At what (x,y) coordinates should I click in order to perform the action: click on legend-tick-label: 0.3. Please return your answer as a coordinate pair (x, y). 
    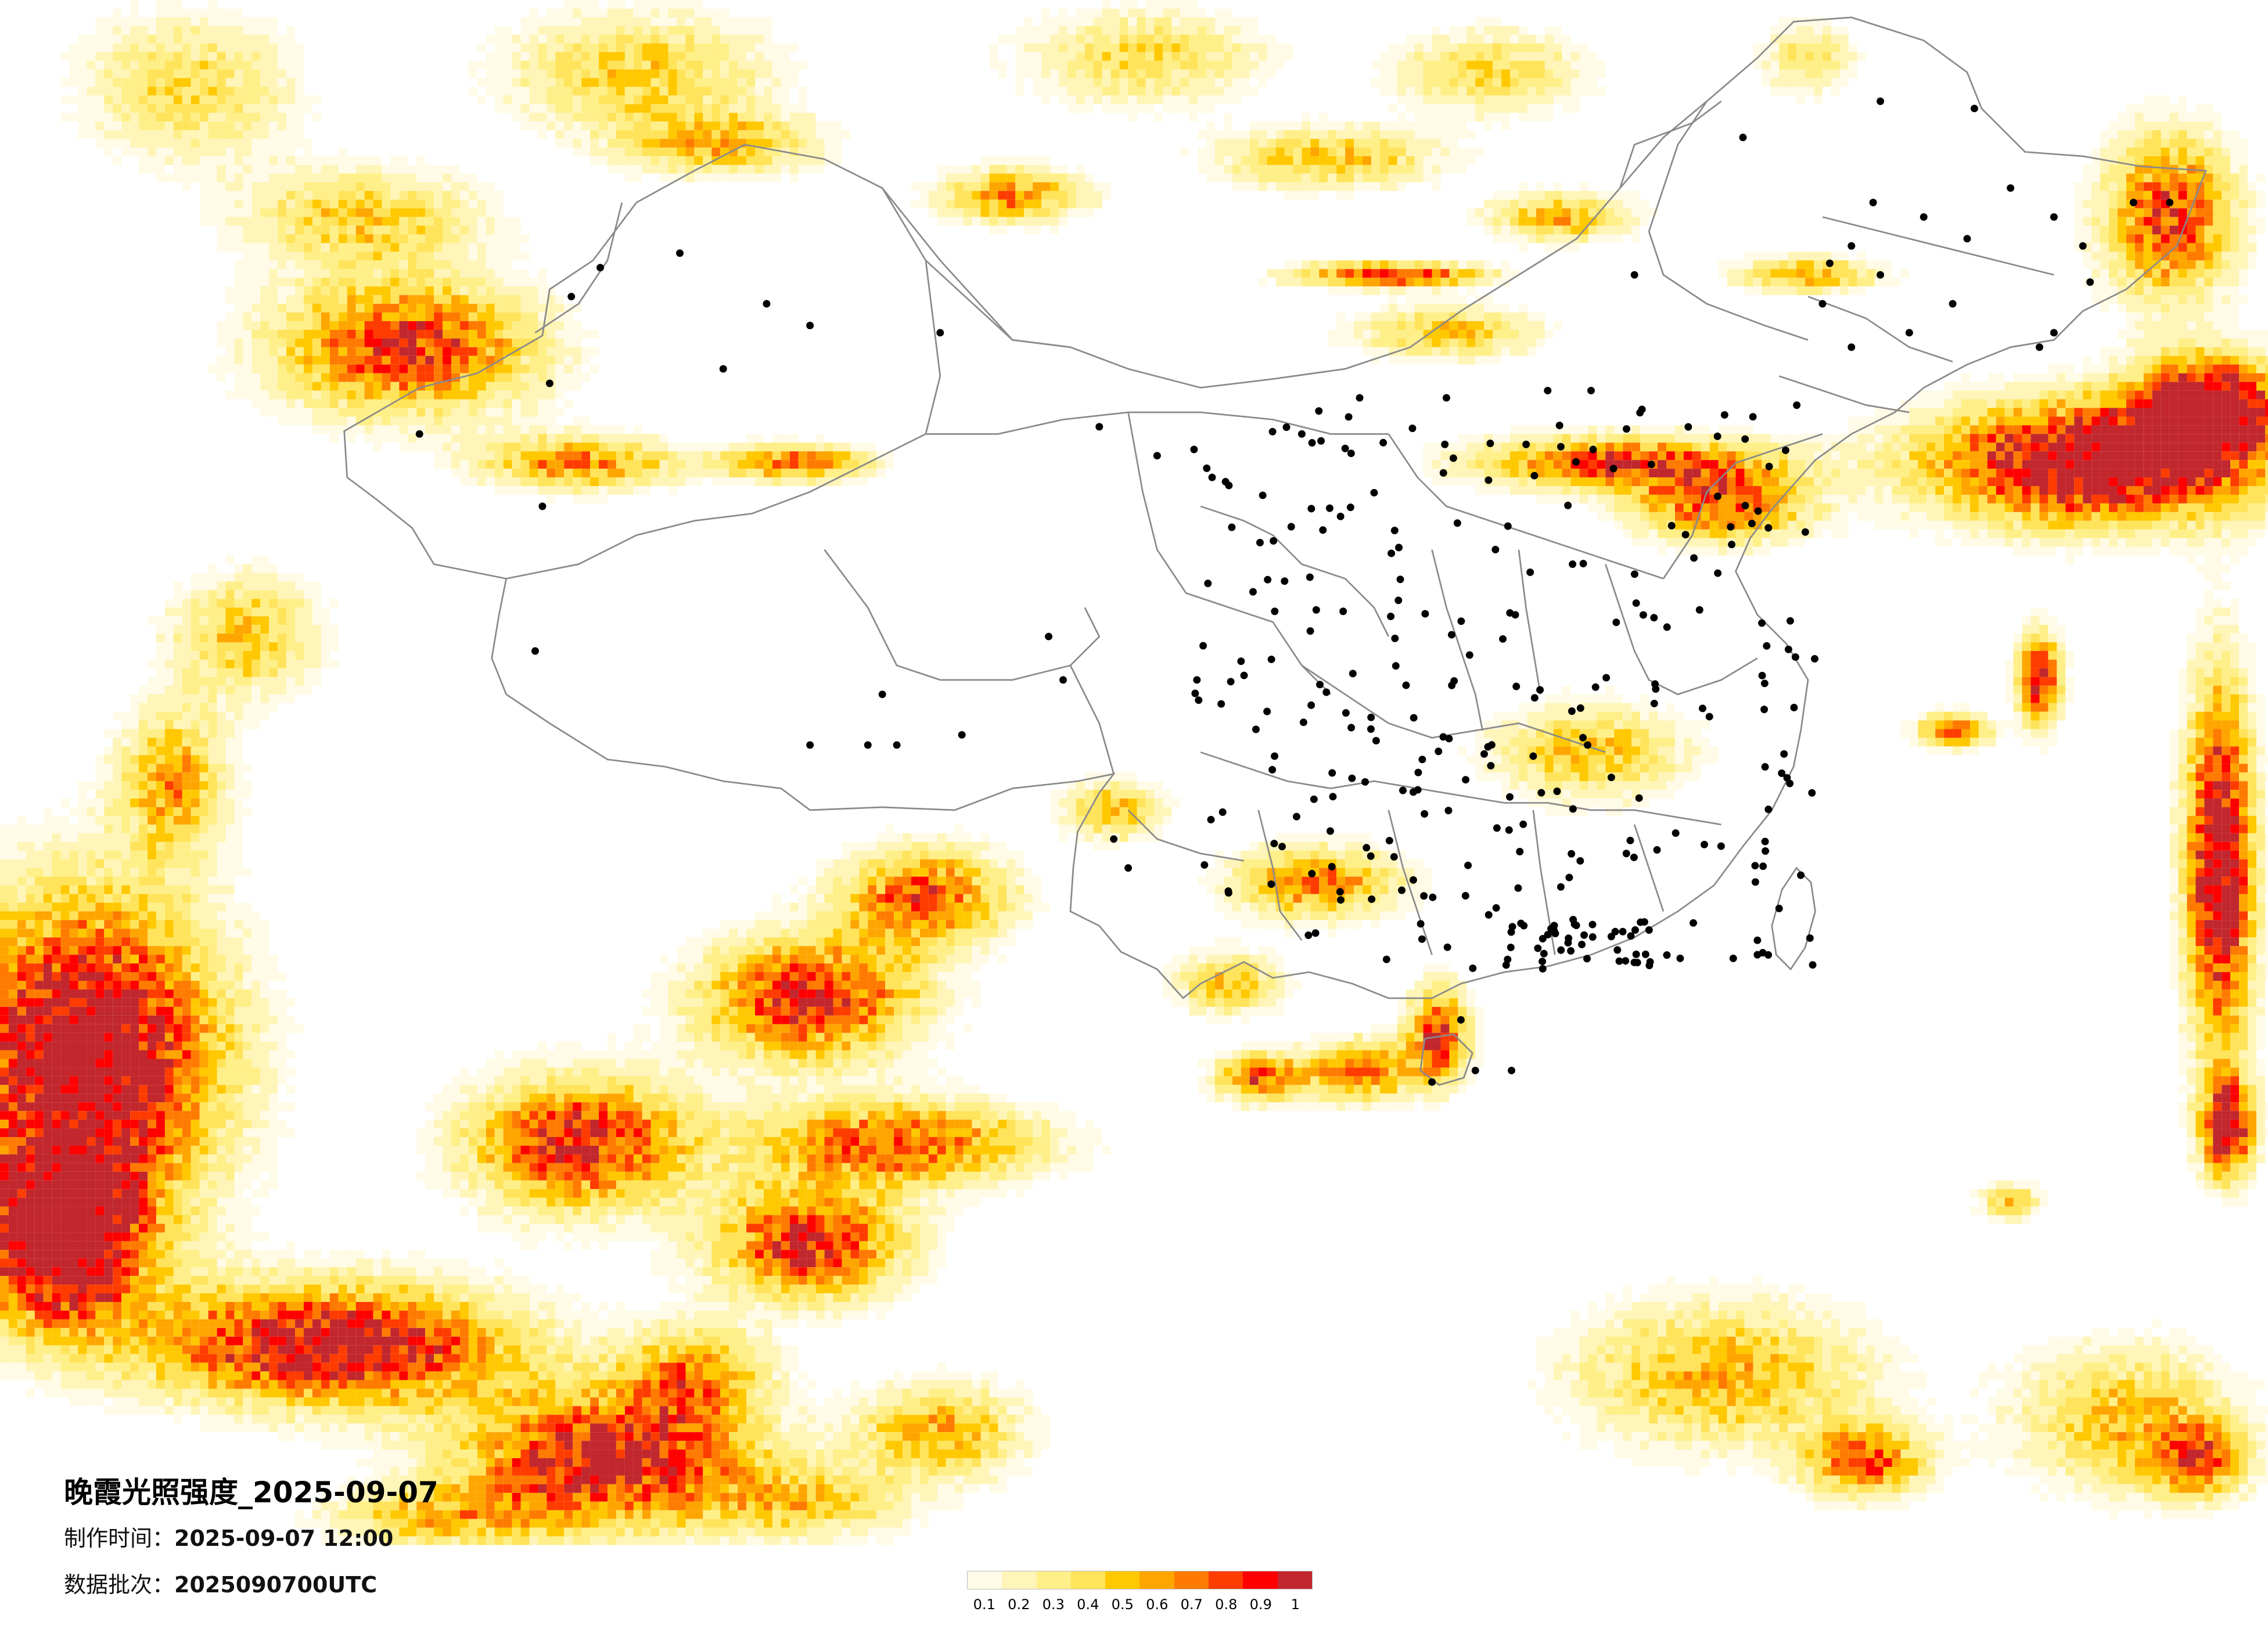
    Looking at the image, I should click on (1053, 1604).